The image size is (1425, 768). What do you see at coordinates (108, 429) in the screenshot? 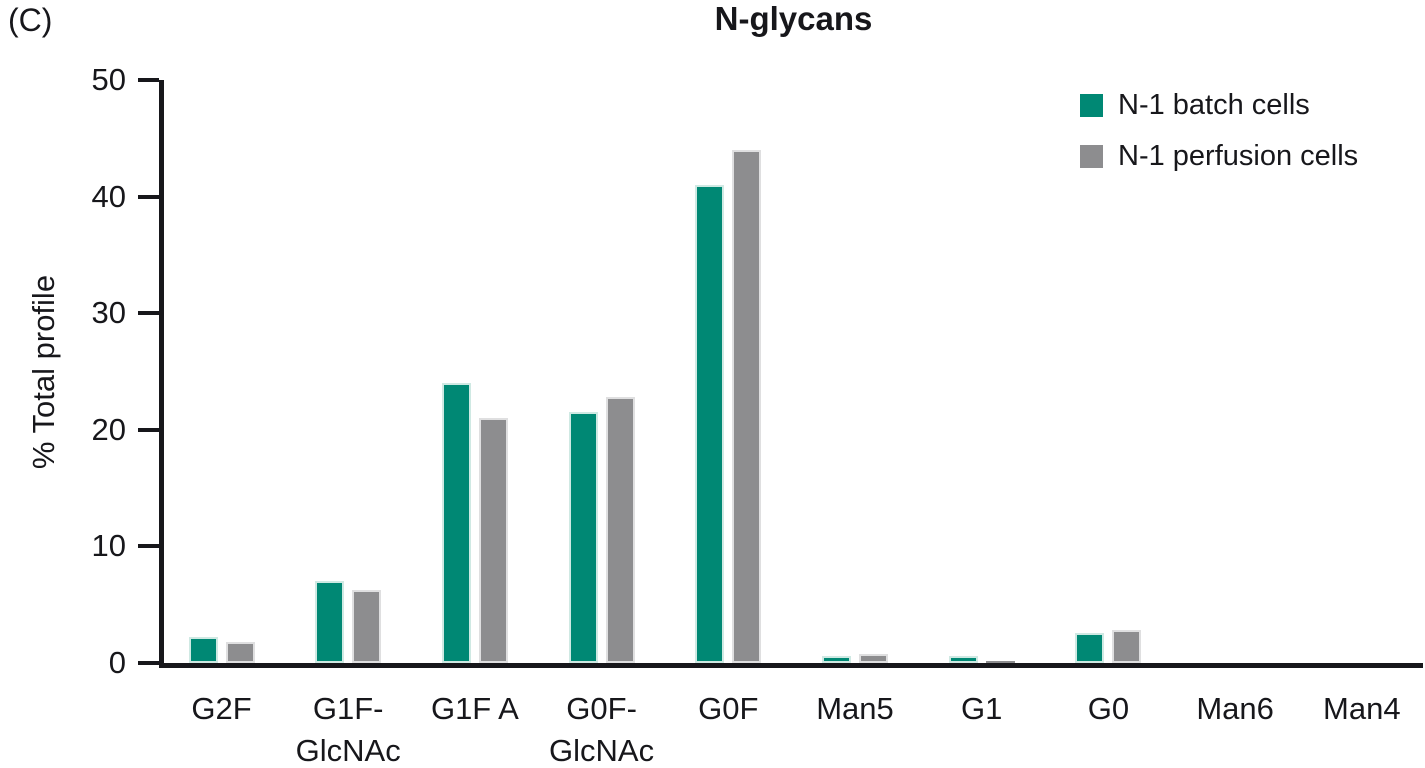
I see `y-tick-label: 20` at bounding box center [108, 429].